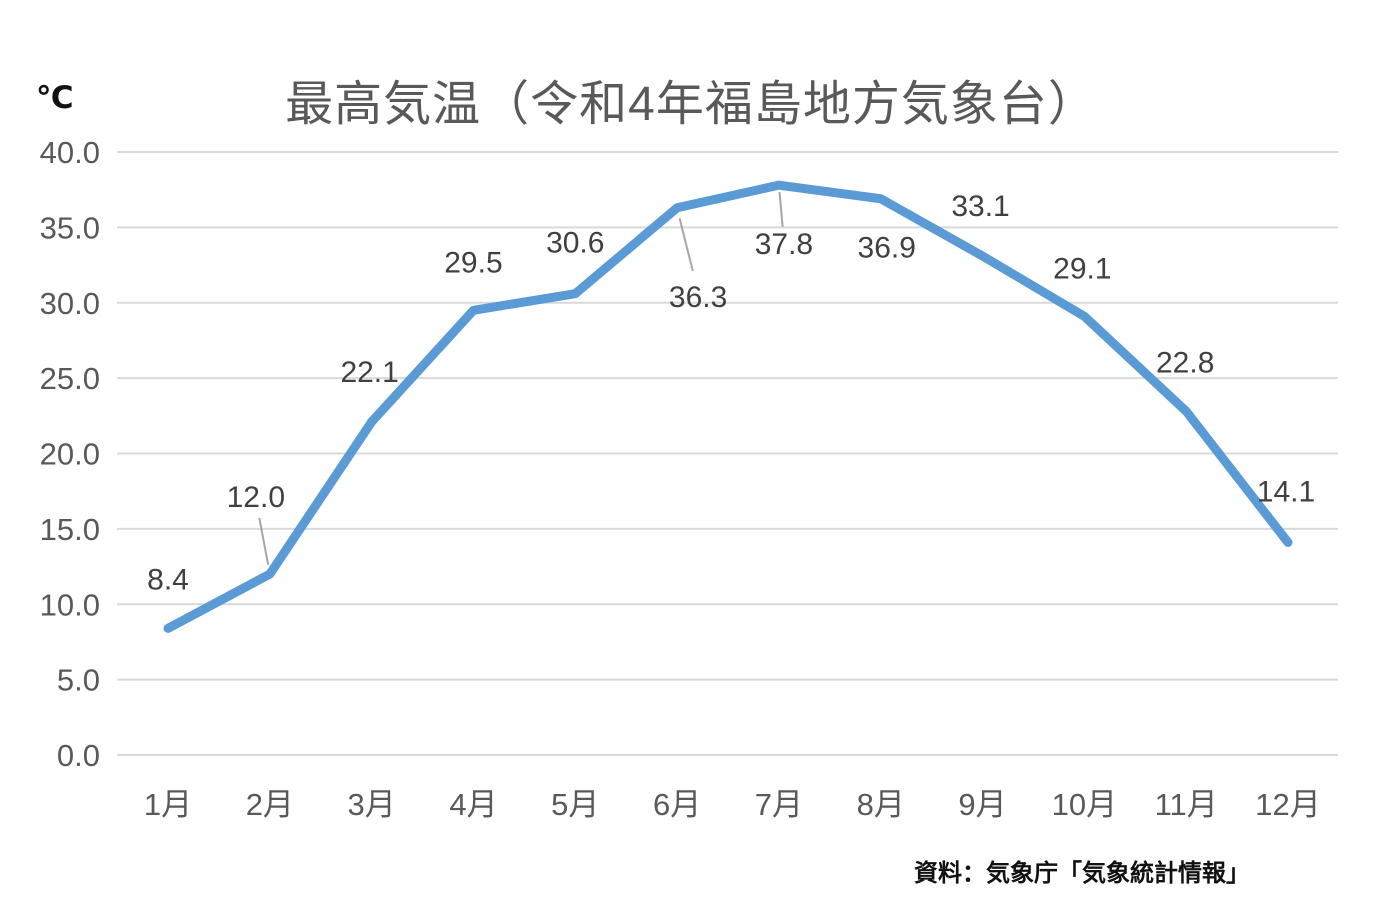 This screenshot has height=901, width=1382. I want to click on x-axis-tick-label: 4月, so click(473, 804).